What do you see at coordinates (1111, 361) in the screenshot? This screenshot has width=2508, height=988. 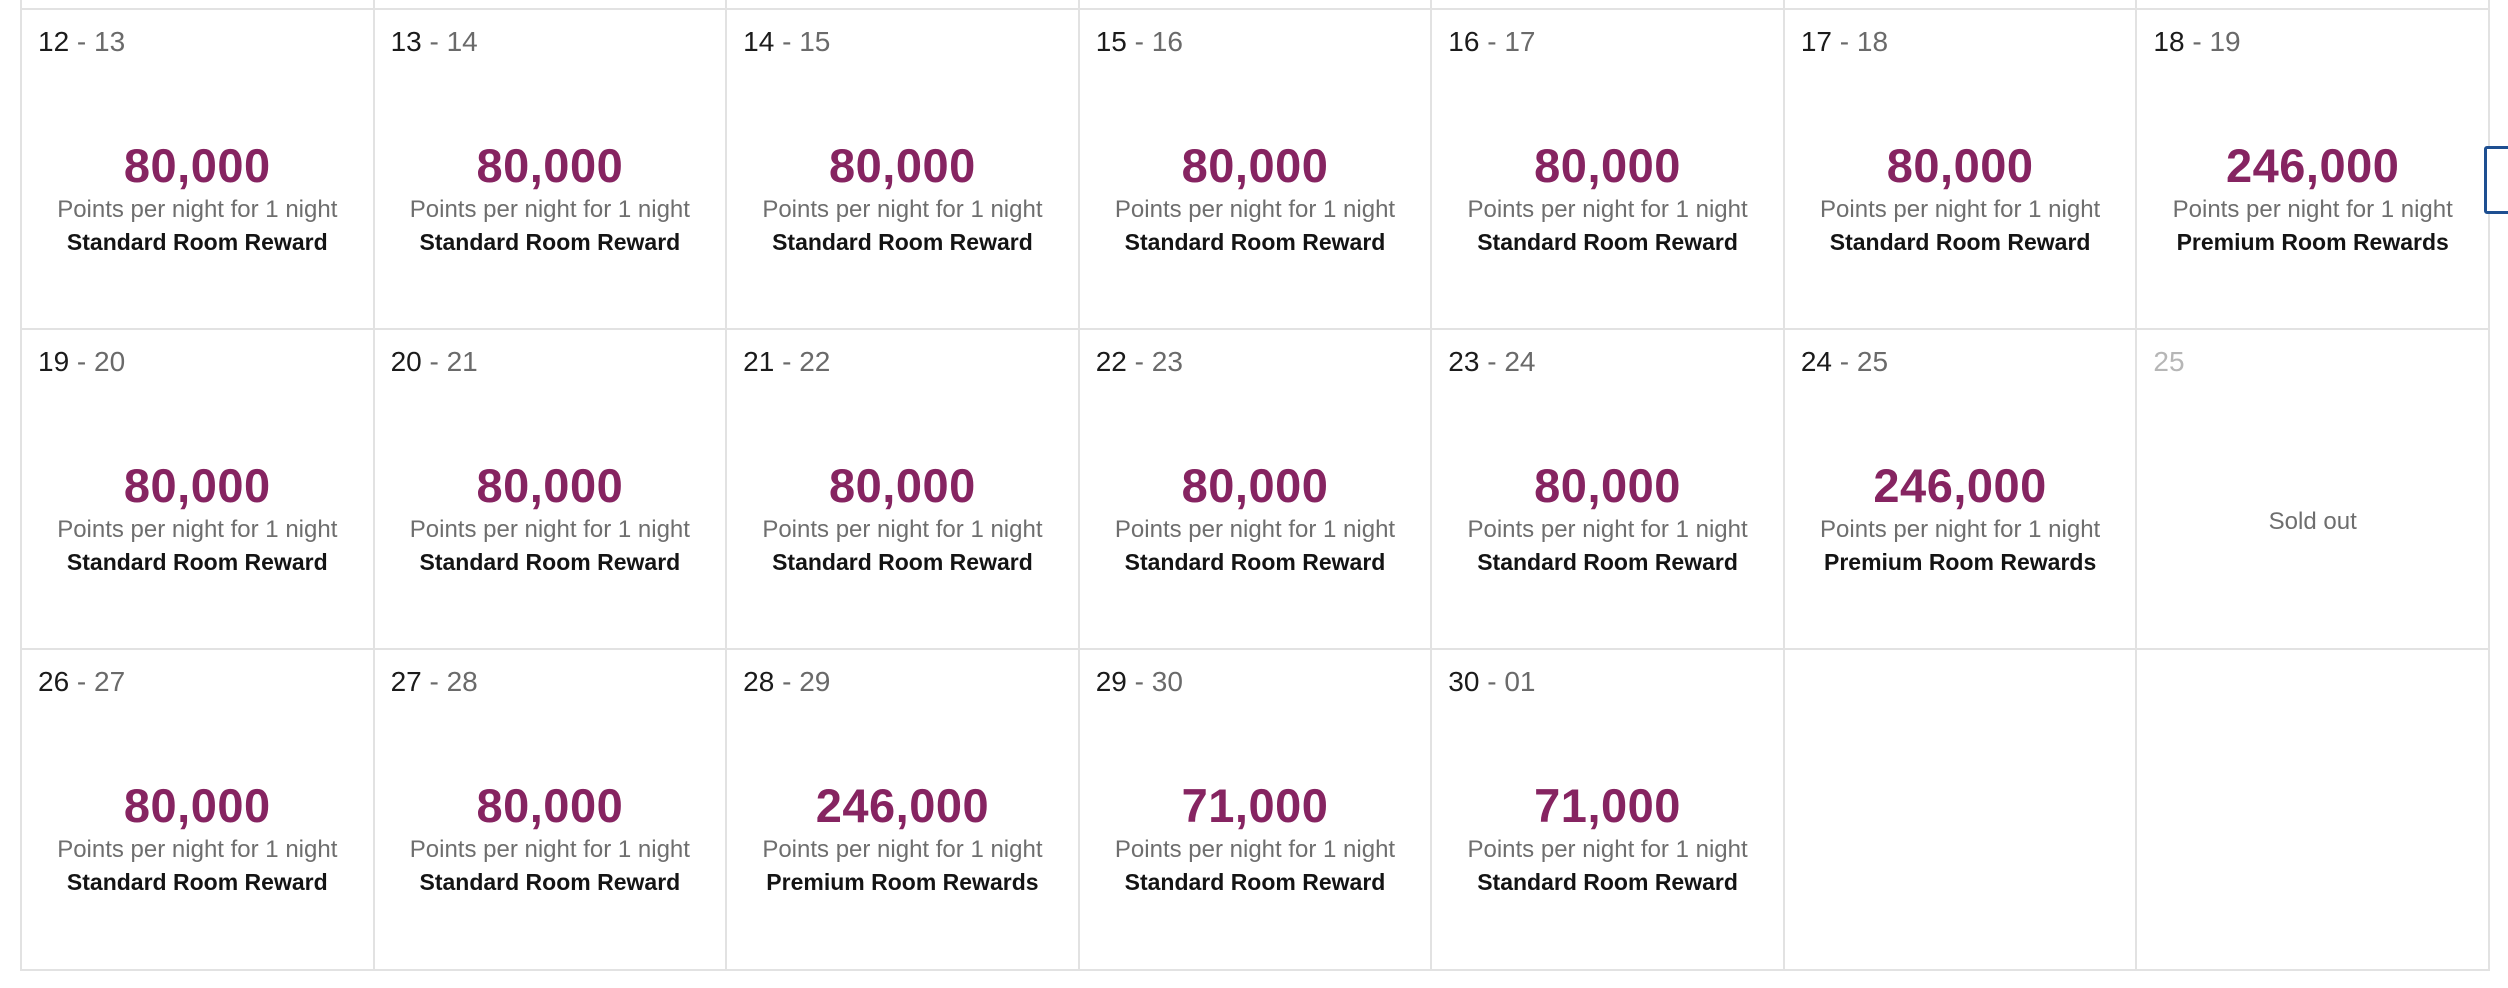 I see `check-in-day: 22` at bounding box center [1111, 361].